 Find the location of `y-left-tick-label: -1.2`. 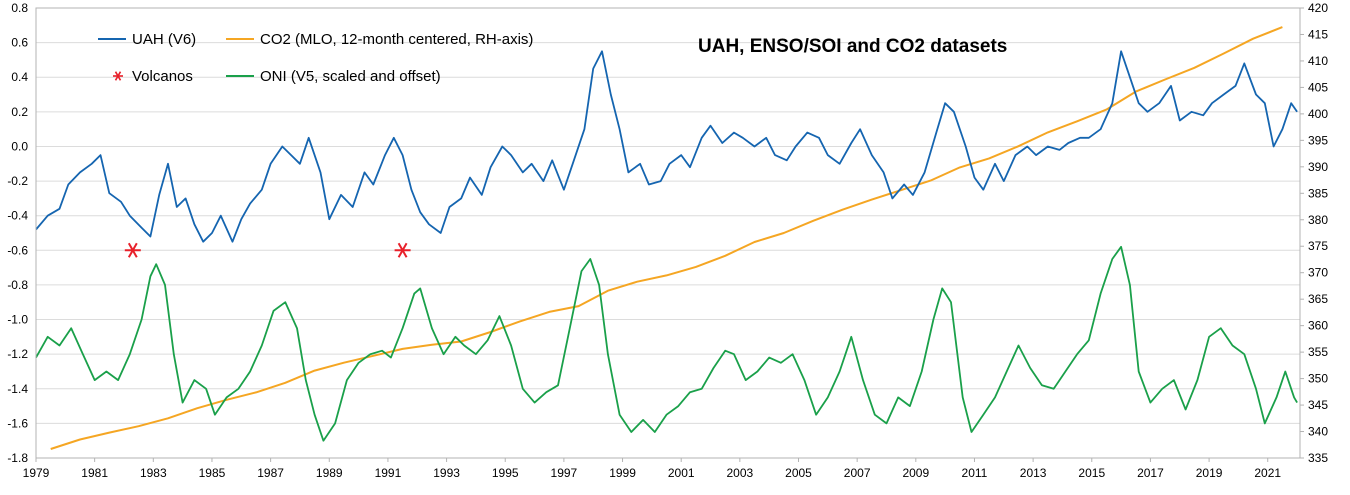

y-left-tick-label: -1.2 is located at coordinates (17, 354).